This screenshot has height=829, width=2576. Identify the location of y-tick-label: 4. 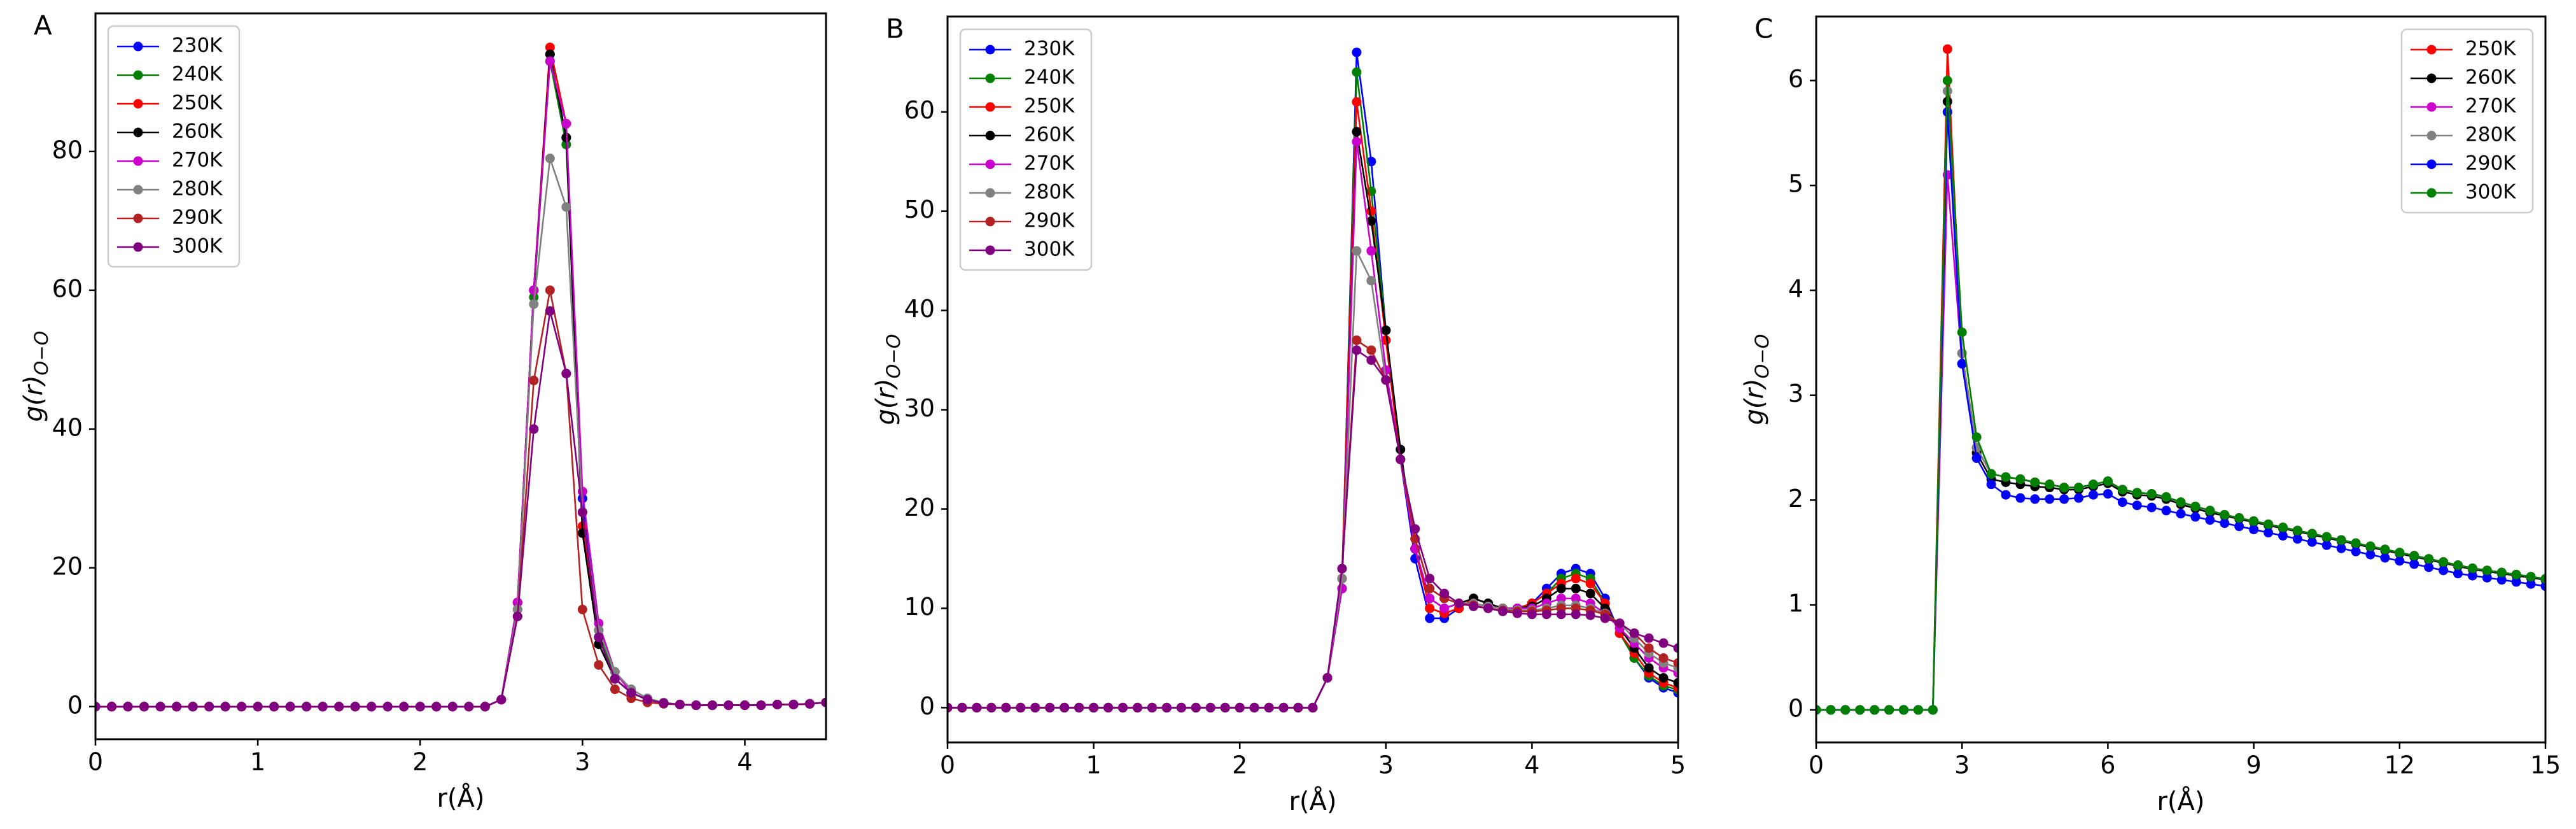
(1795, 288).